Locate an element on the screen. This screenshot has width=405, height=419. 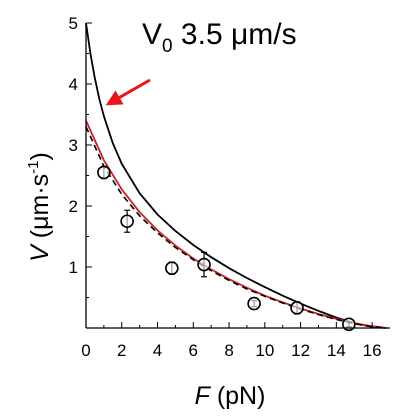
x-tick-label: 2 is located at coordinates (121, 350).